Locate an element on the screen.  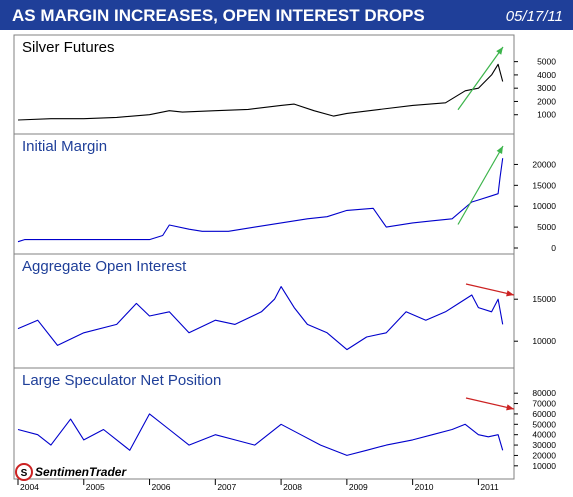
x-axis: 2004 2005 2006 2007 2008 2009 2010 2011 is located at coordinates (258, 485).